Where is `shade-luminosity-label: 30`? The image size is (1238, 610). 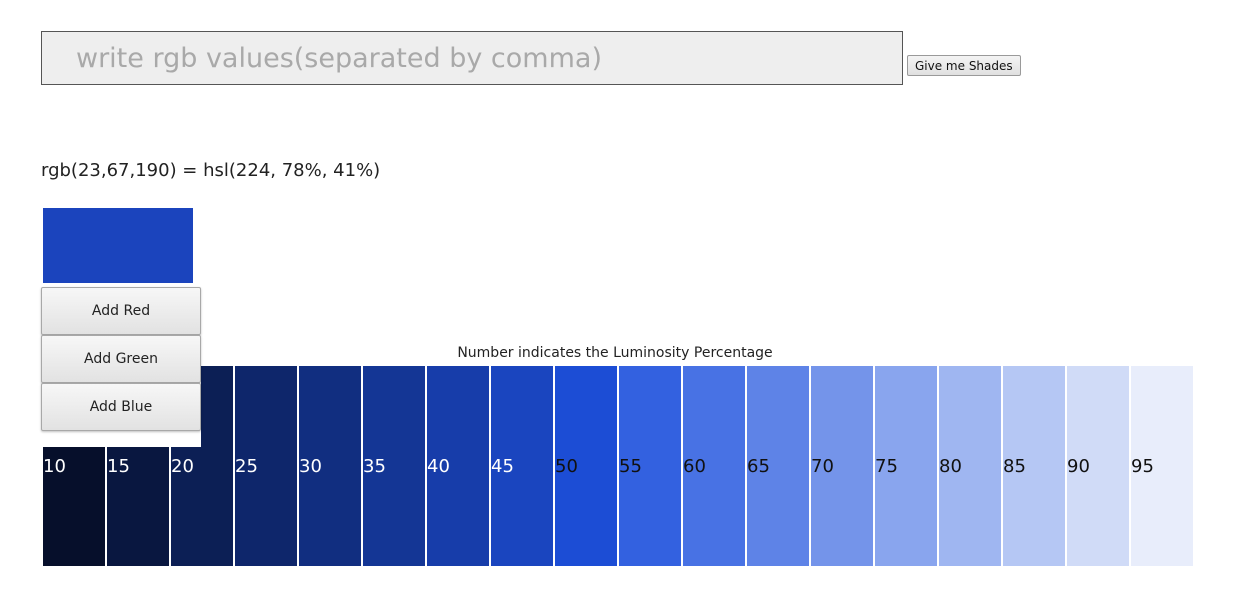 shade-luminosity-label: 30 is located at coordinates (310, 466).